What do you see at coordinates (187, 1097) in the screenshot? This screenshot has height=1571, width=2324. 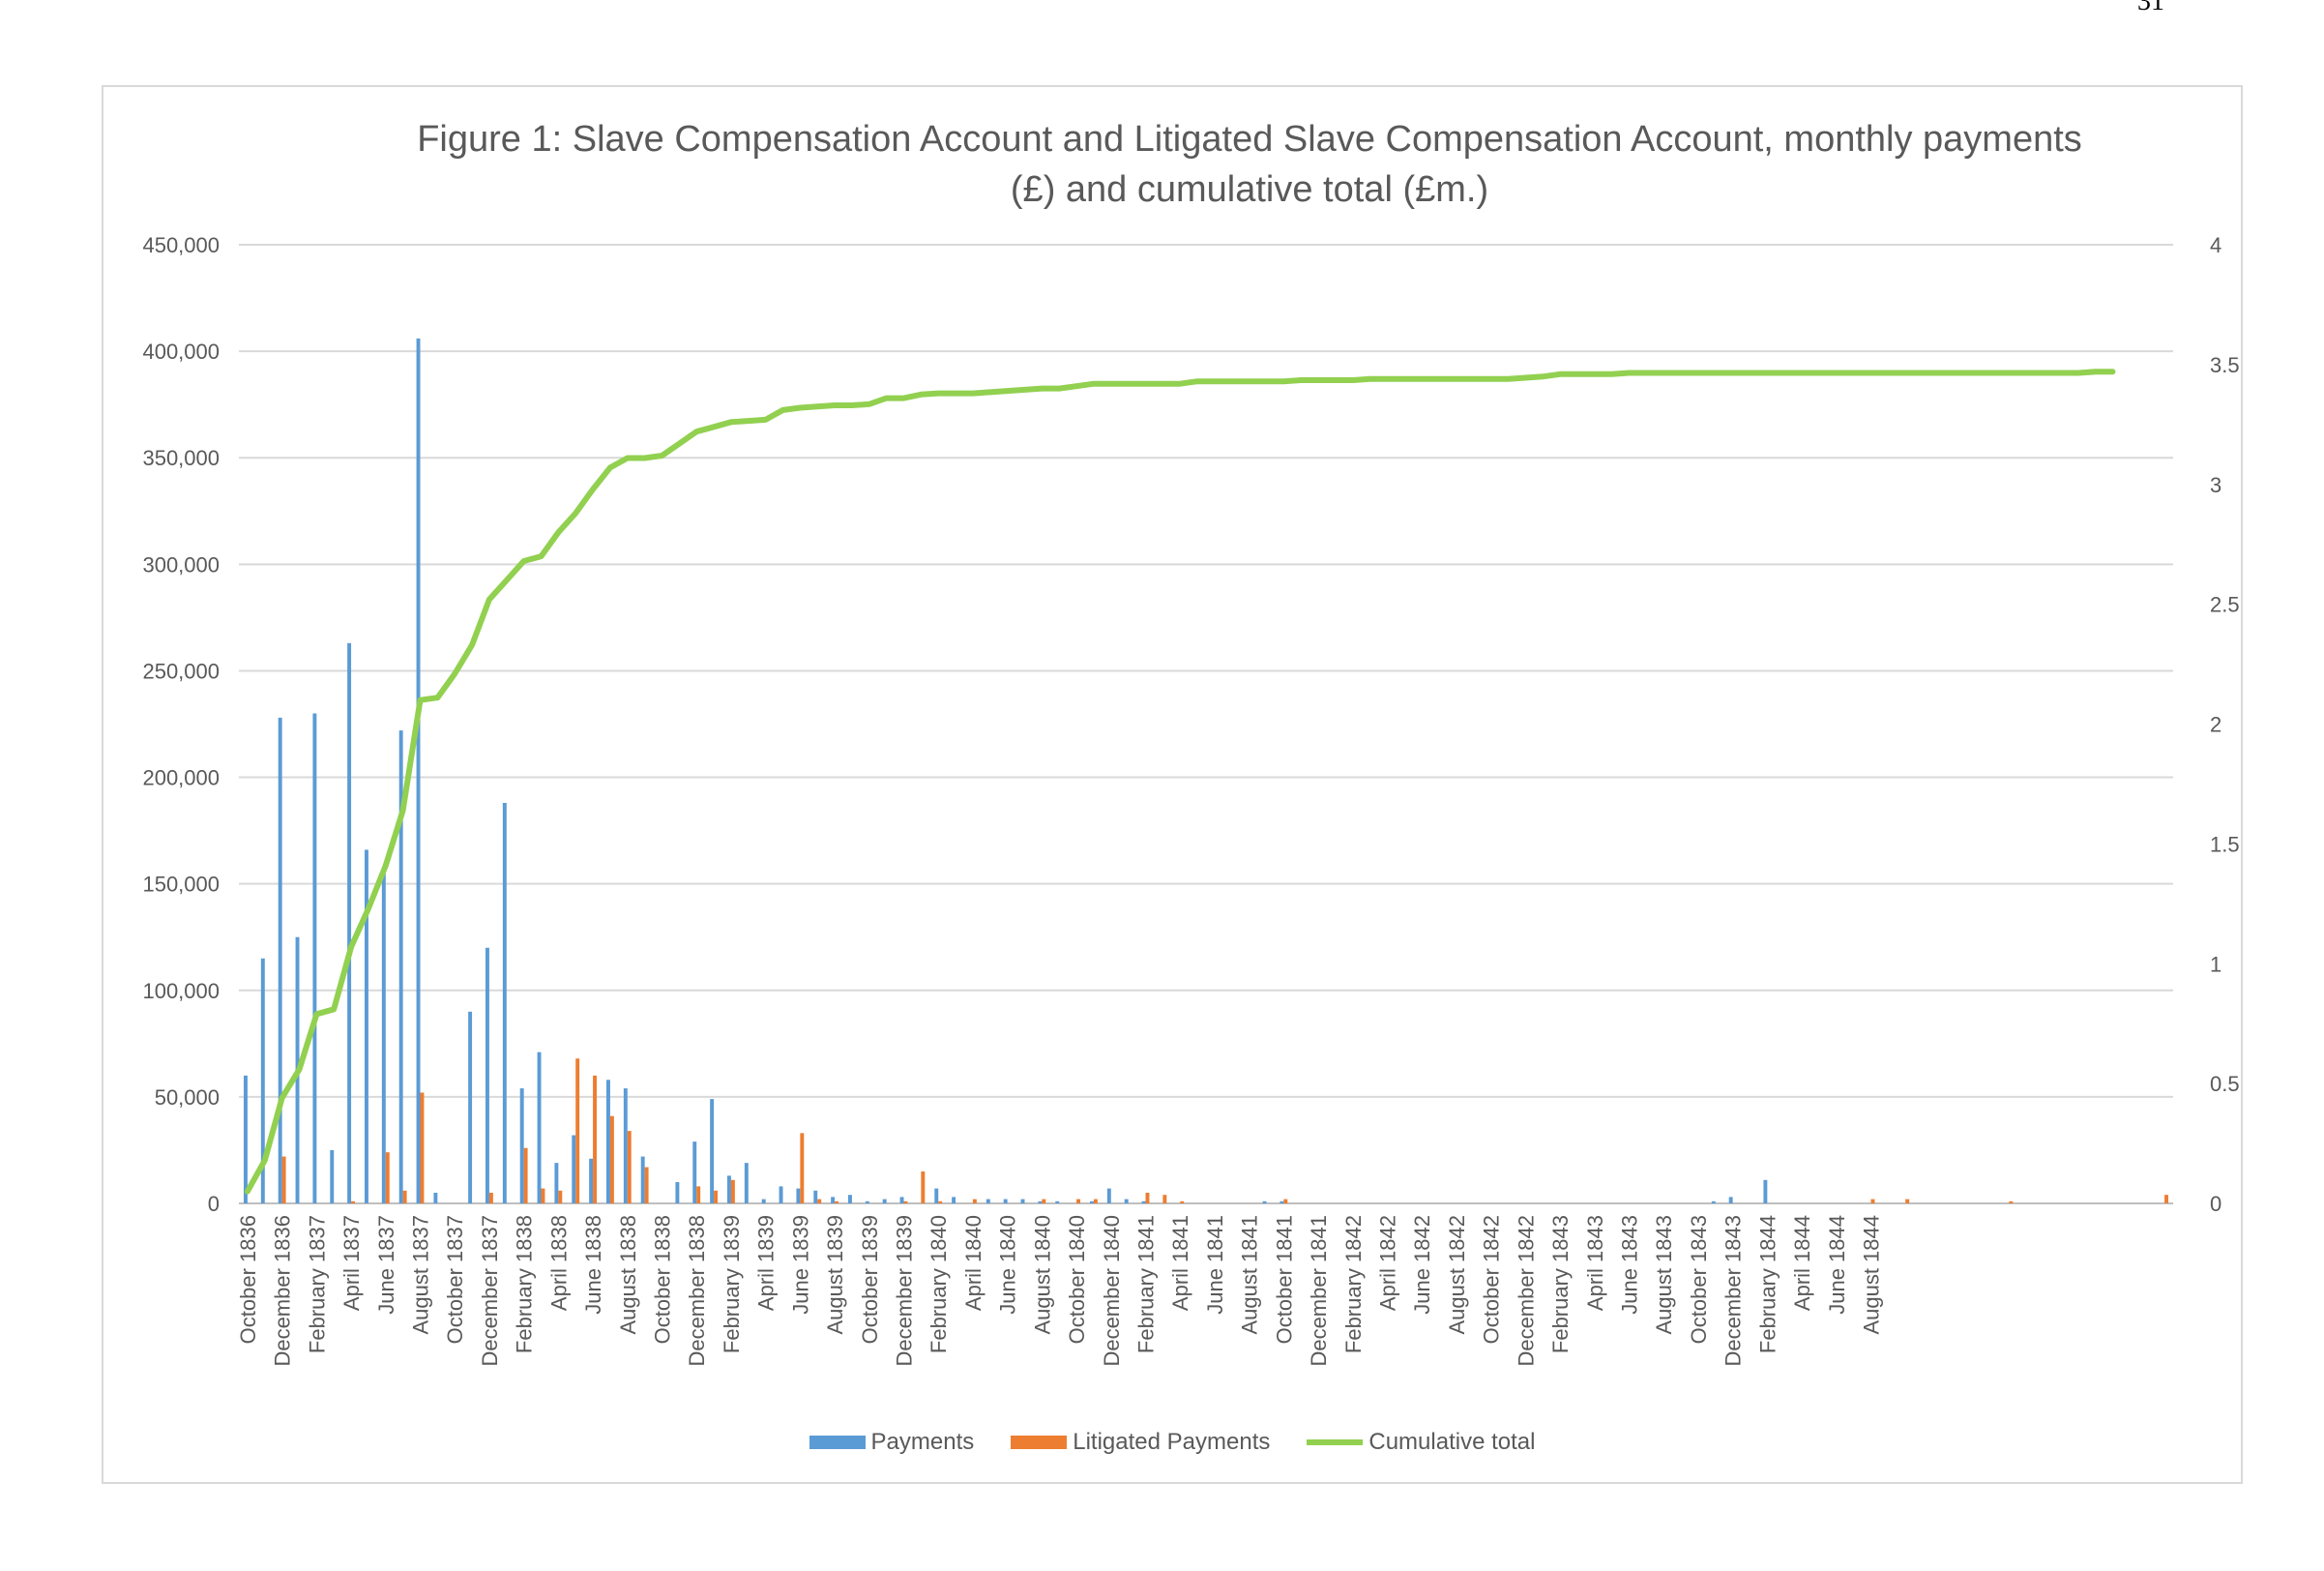 I see `y-left-tick-label: 50,000` at bounding box center [187, 1097].